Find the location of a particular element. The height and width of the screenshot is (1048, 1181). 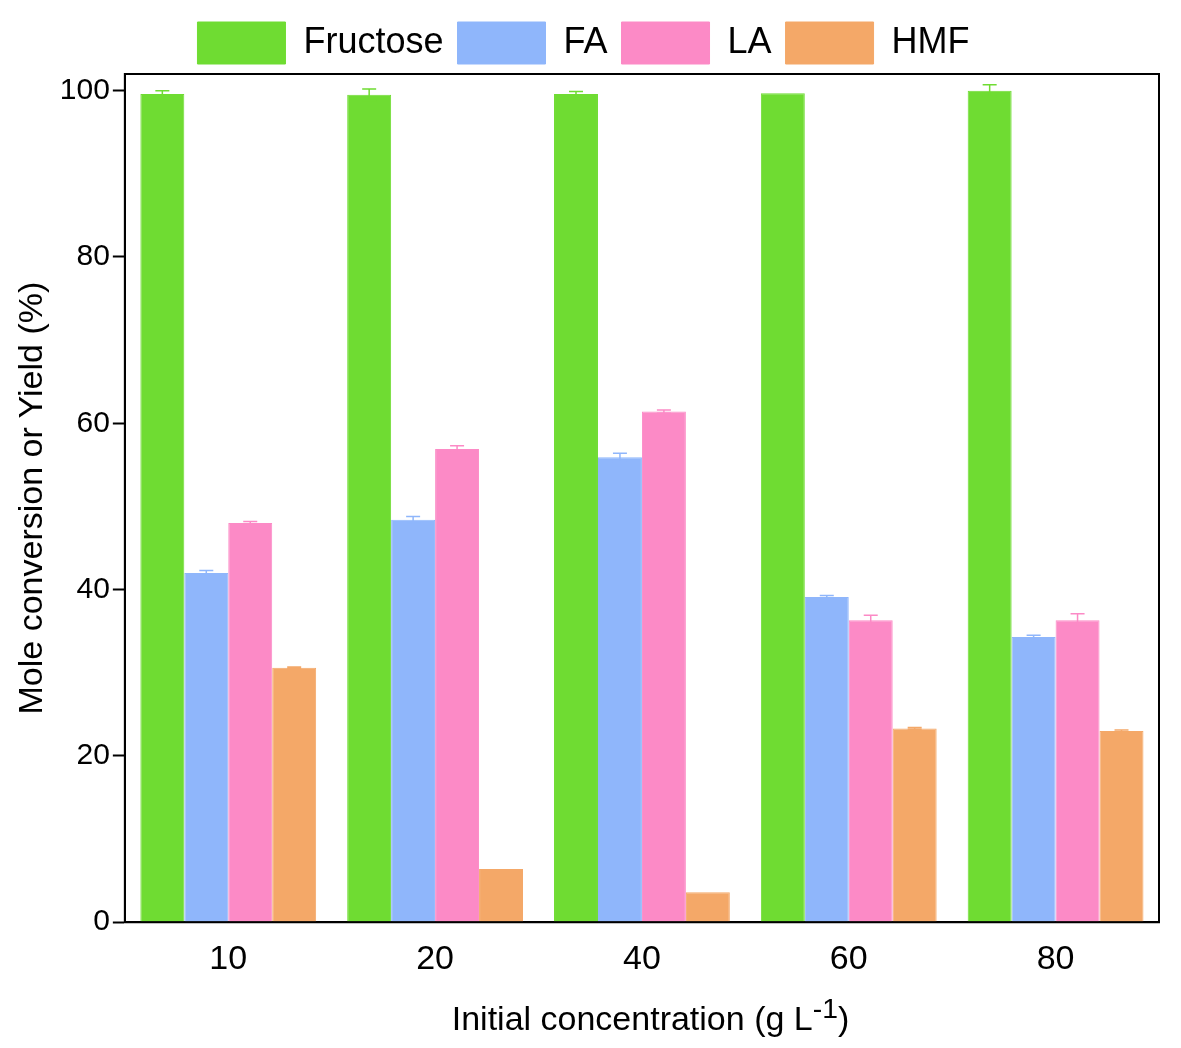

y-tick-label: 0 is located at coordinates (101, 920).